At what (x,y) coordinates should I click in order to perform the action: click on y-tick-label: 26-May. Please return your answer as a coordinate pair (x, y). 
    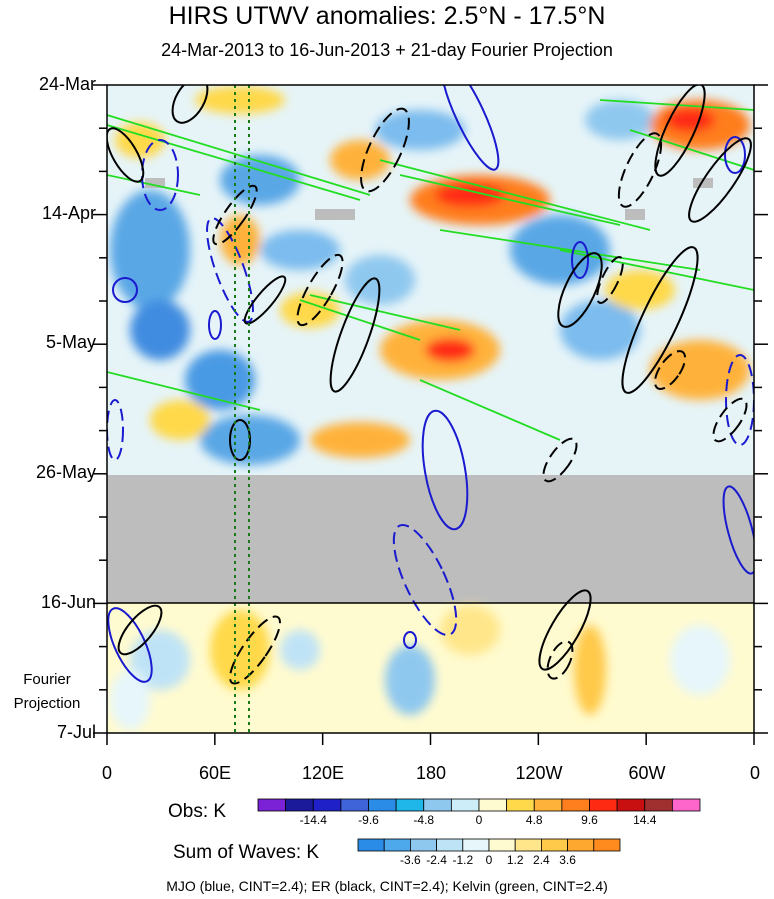
    Looking at the image, I should click on (65, 472).